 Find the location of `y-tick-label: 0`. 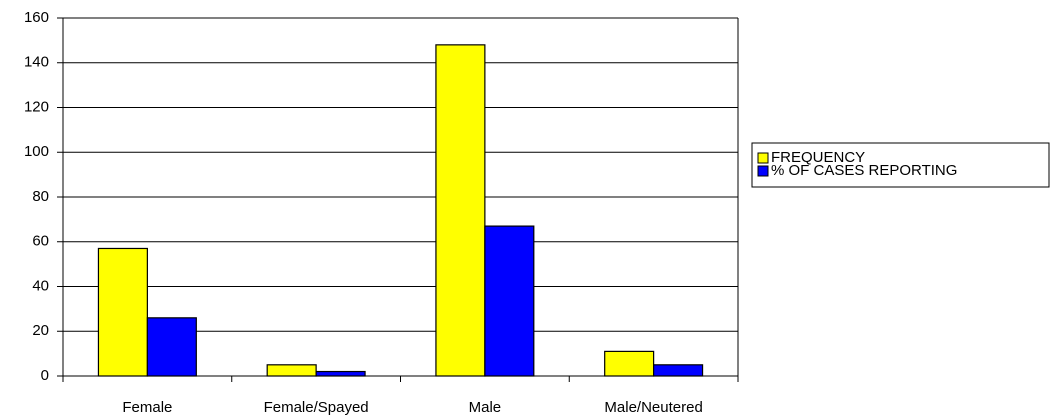

y-tick-label: 0 is located at coordinates (45, 375).